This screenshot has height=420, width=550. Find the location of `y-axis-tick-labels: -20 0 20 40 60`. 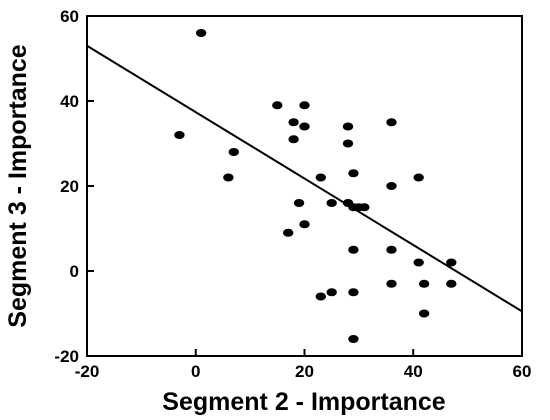

y-axis-tick-labels: -20 0 20 40 60 is located at coordinates (66, 186).